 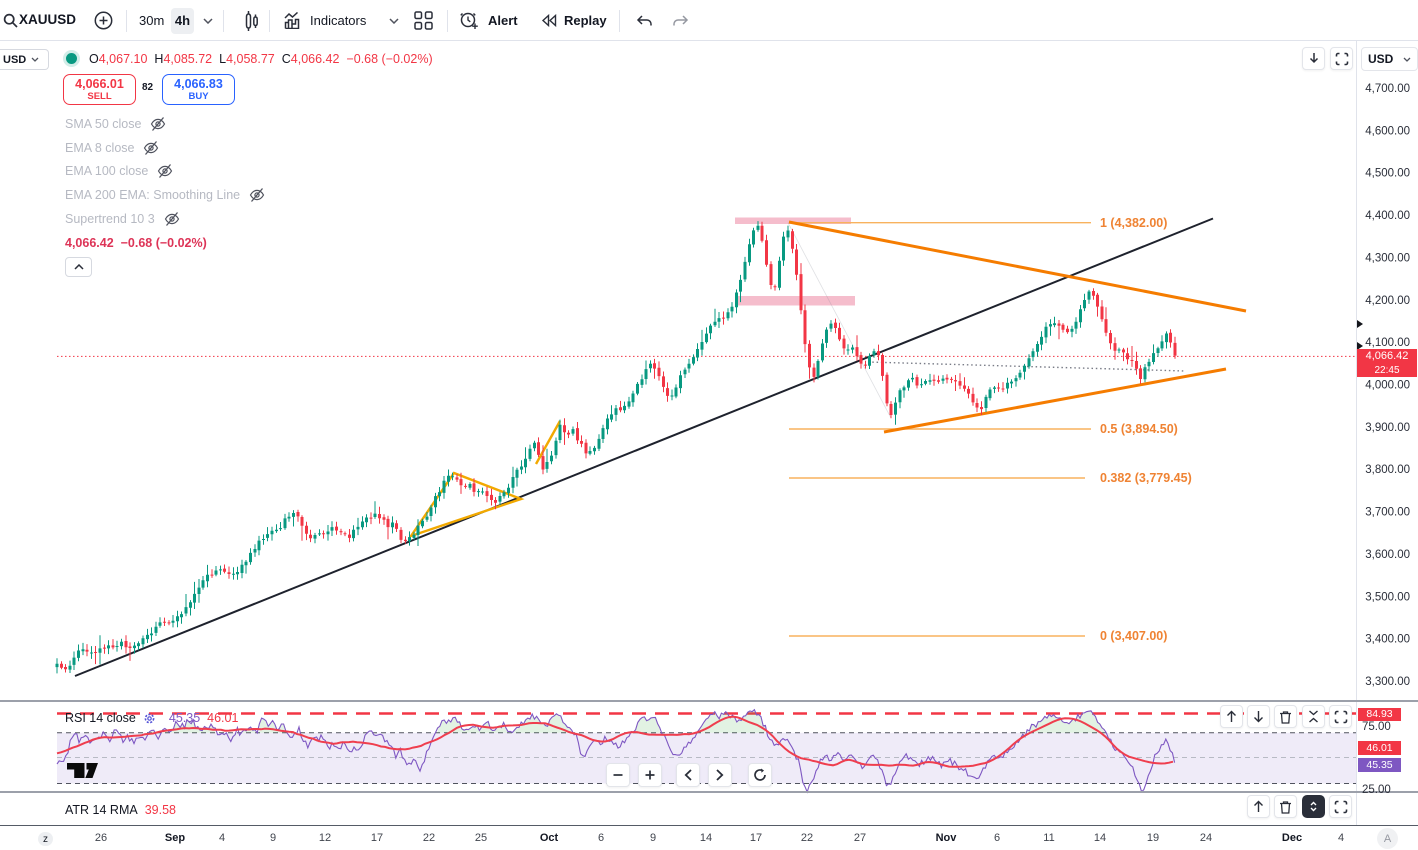 What do you see at coordinates (1146, 478) in the screenshot?
I see `svg-text: 0.382 (3,779.45)` at bounding box center [1146, 478].